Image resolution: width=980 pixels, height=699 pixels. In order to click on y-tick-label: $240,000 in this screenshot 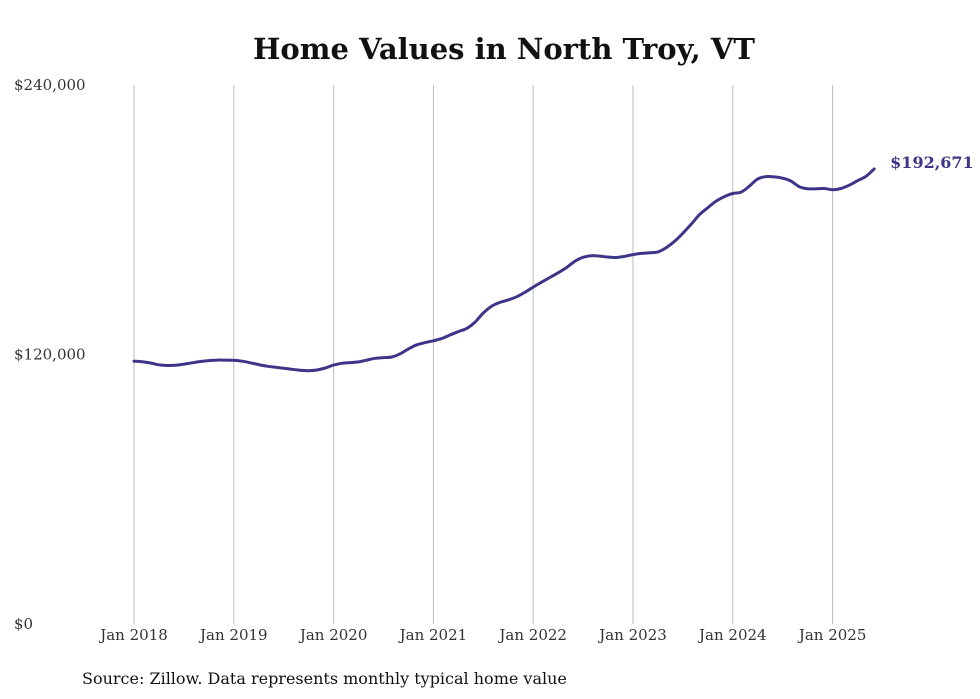, I will do `click(50, 85)`.